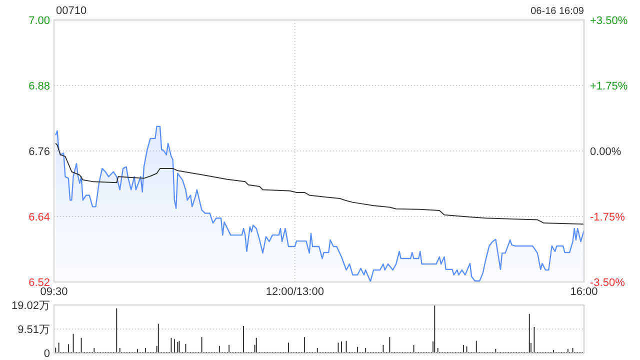 Image resolution: width=640 pixels, height=360 pixels. What do you see at coordinates (608, 283) in the screenshot?
I see `y2-tick-label: -3.50%` at bounding box center [608, 283].